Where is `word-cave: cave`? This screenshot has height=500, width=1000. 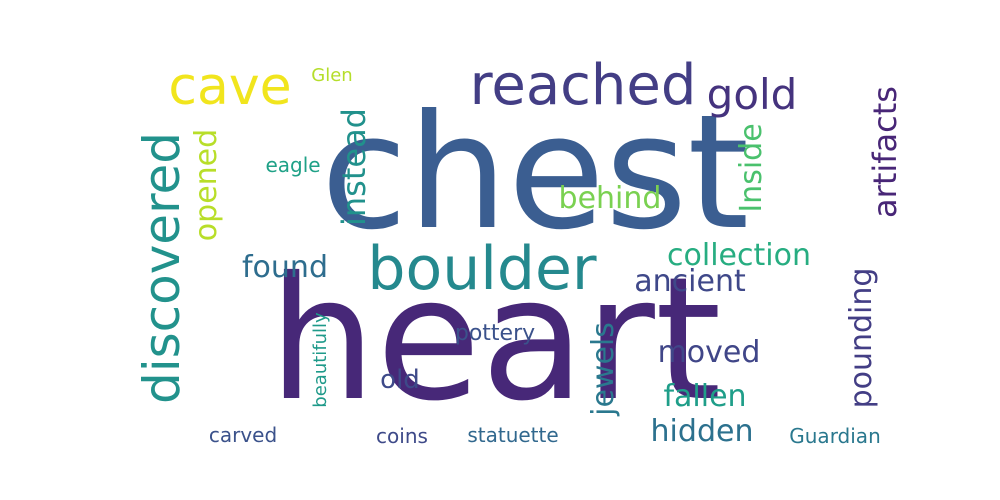
word-cave: cave is located at coordinates (230, 87).